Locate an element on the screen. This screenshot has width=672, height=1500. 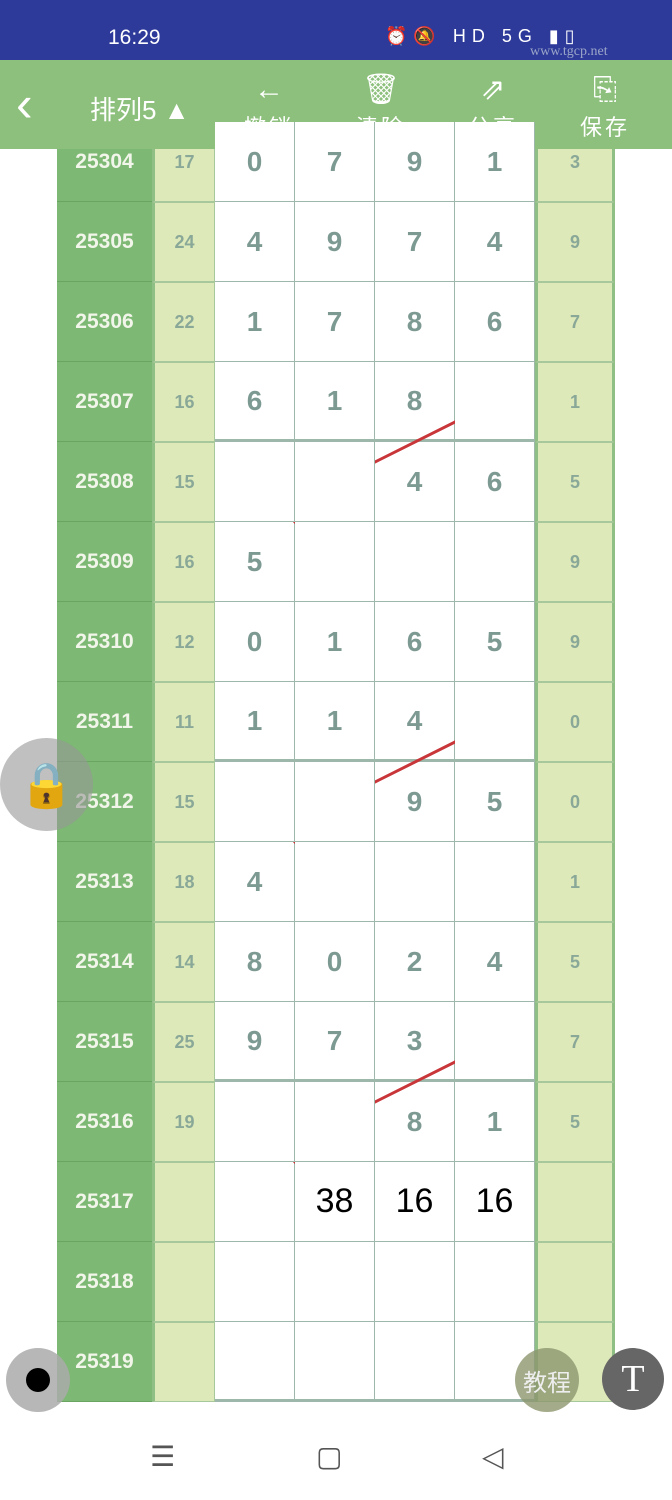
issue-number: 25317 is located at coordinates (104, 1202).